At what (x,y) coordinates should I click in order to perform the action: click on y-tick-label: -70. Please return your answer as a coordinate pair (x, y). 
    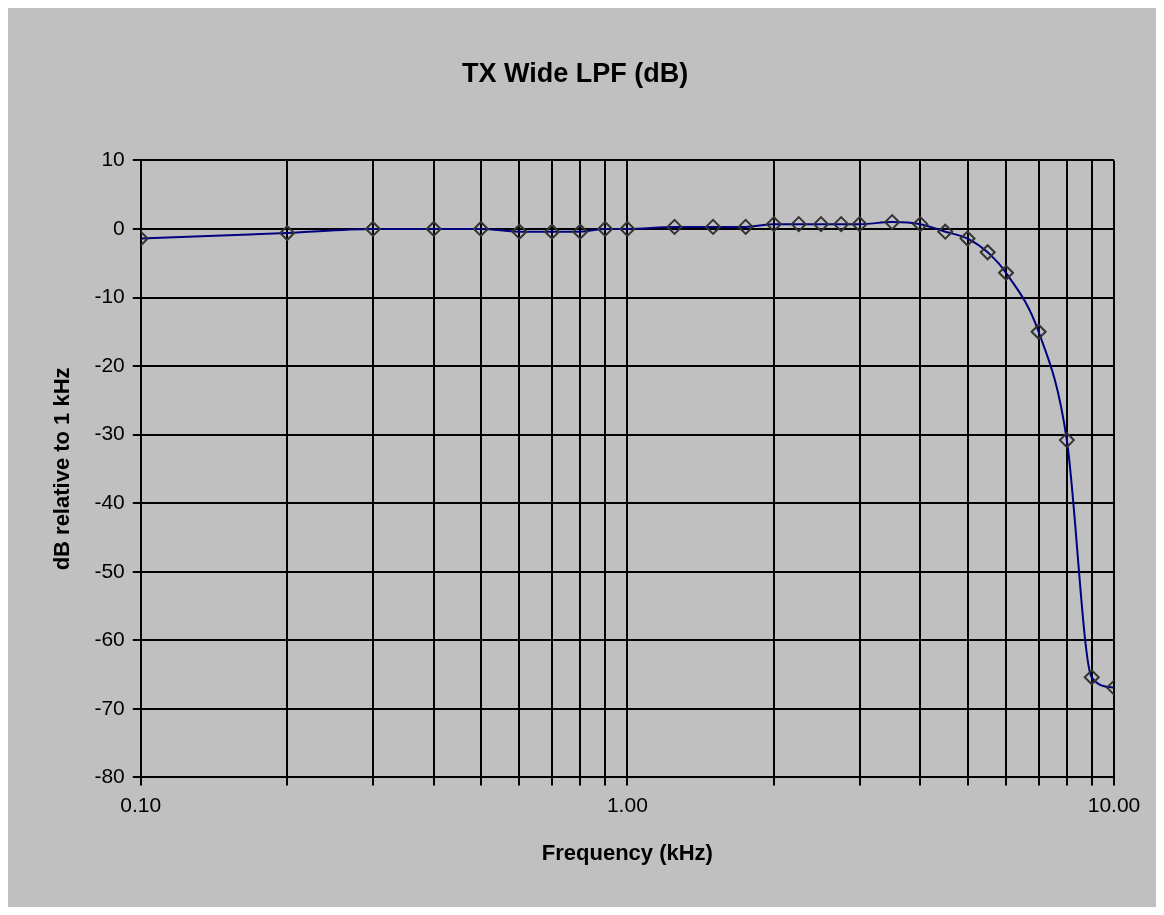
    Looking at the image, I should click on (109, 707).